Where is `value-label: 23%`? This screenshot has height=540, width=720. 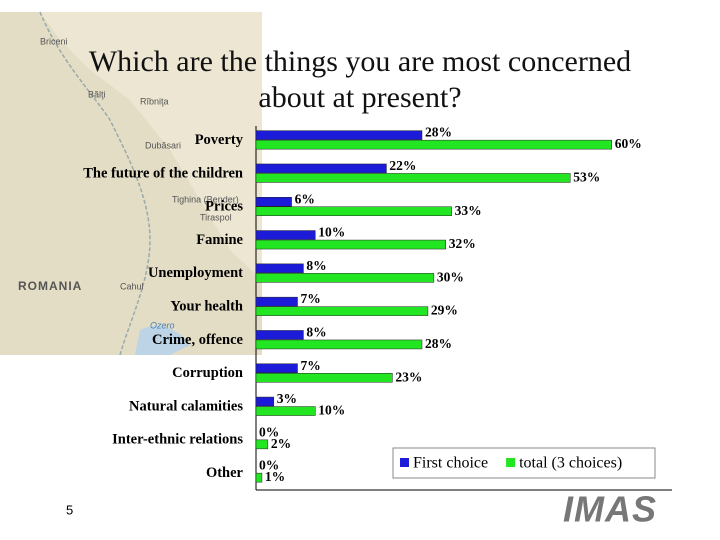 value-label: 23% is located at coordinates (408, 376).